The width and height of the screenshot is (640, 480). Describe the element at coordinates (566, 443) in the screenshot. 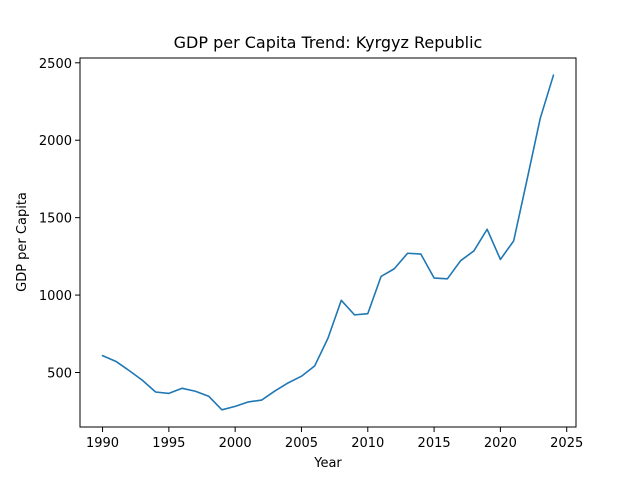

I see `x-tick-label: 2025` at that location.